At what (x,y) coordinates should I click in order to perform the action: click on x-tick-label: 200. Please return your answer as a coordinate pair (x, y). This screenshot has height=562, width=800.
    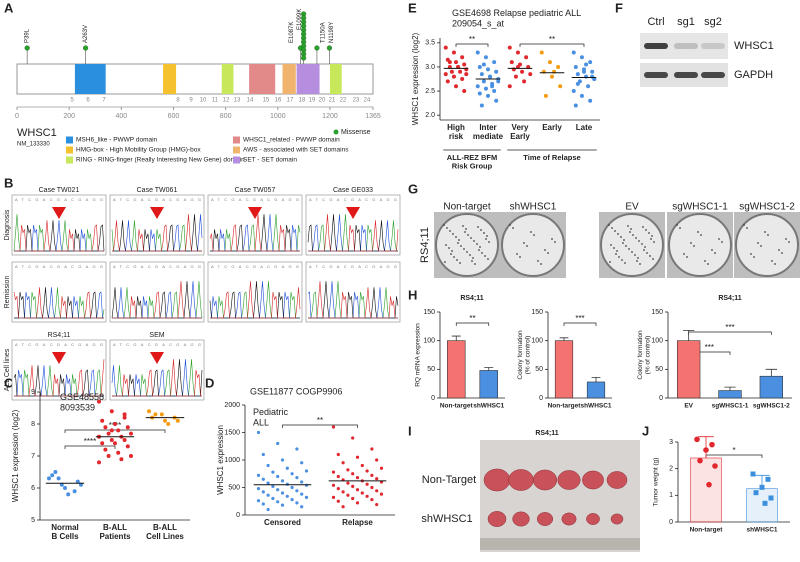
    Looking at the image, I should click on (69, 116).